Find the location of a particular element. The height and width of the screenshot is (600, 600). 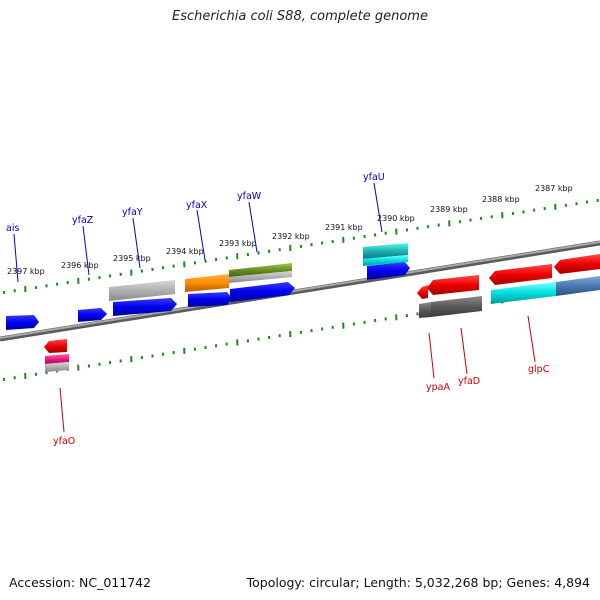

gene-label-yfaX: yfaX is located at coordinates (197, 205).